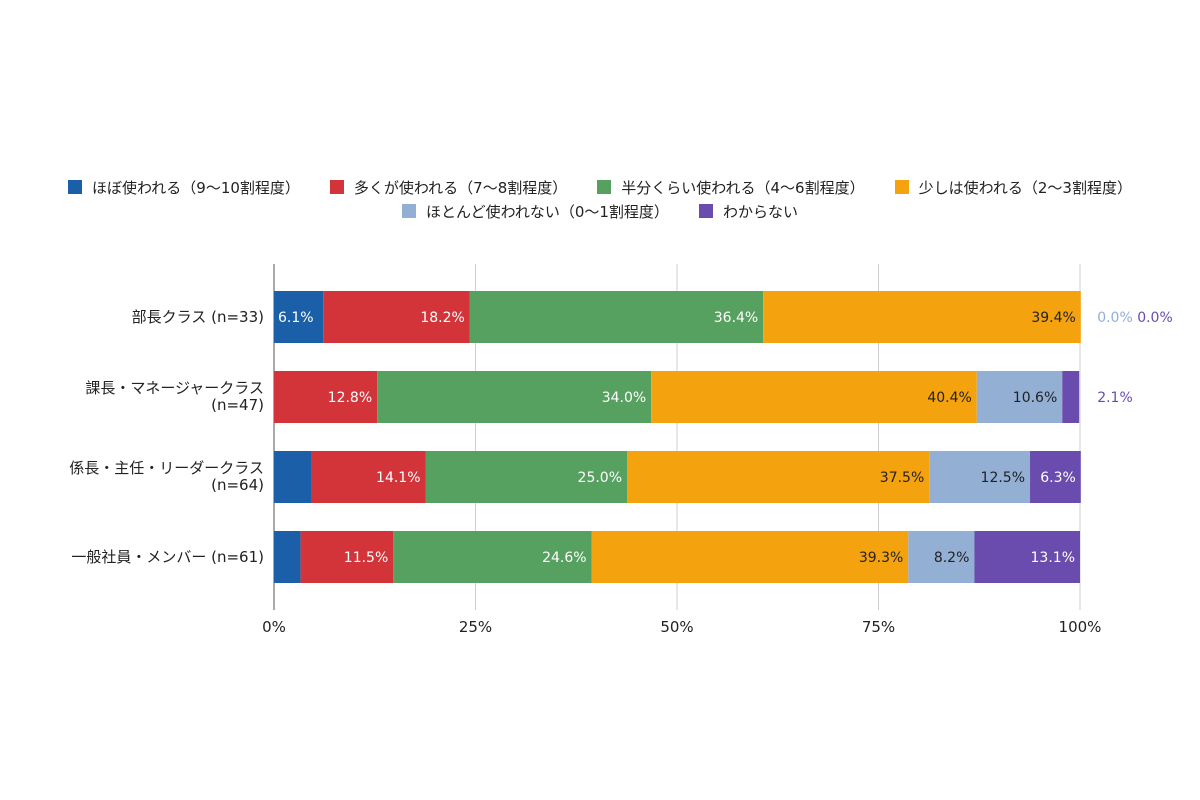  I want to click on legend-item-largely-used: 多くが使われる（7〜8割程度）, so click(448, 187).